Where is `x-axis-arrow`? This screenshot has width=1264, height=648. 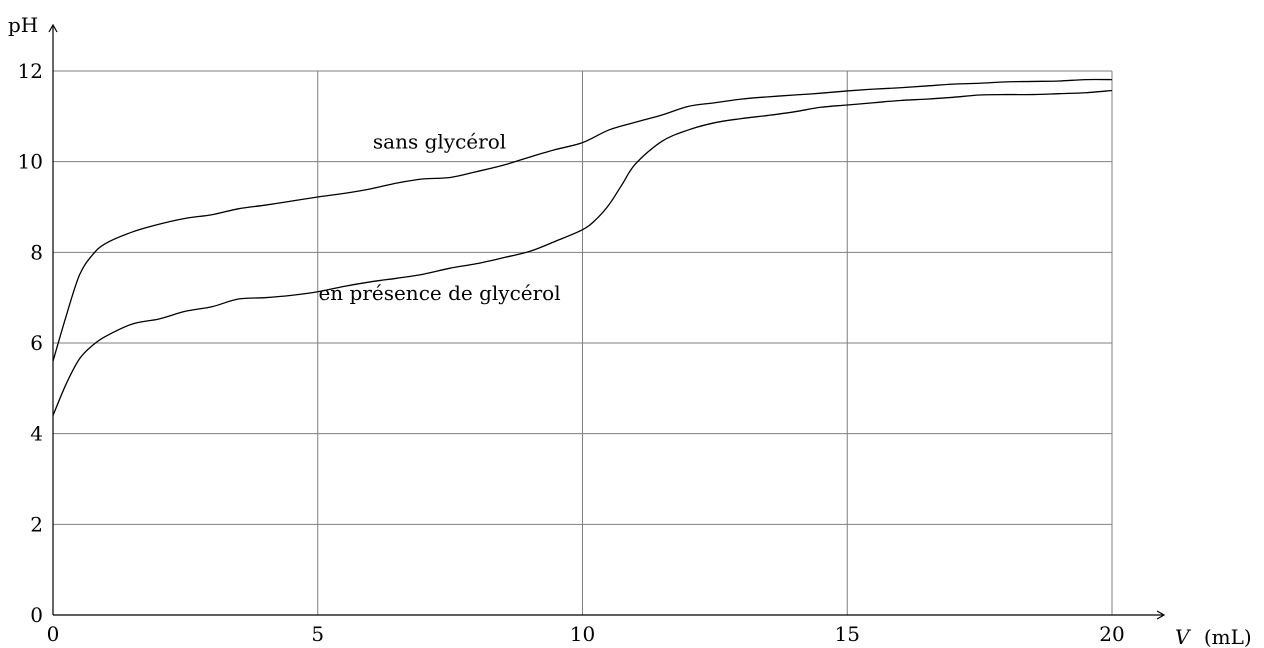
x-axis-arrow is located at coordinates (1161, 615).